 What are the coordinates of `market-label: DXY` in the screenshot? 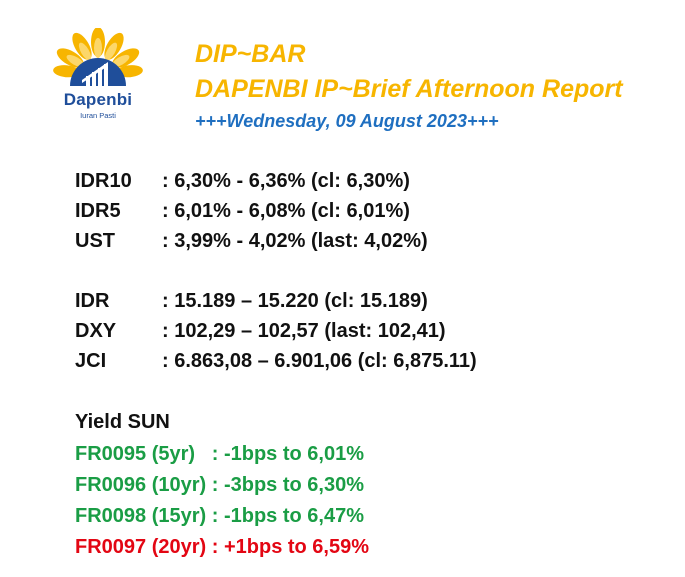 It's located at (96, 331).